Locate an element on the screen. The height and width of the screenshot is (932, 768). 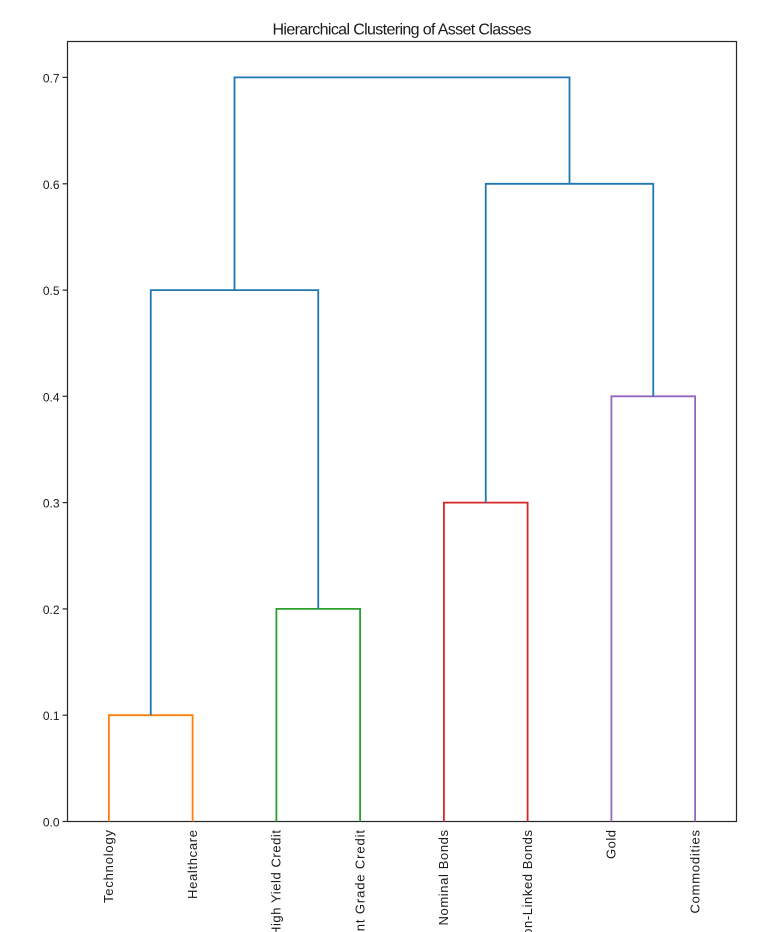
svg-text: 0.6 is located at coordinates (51, 185).